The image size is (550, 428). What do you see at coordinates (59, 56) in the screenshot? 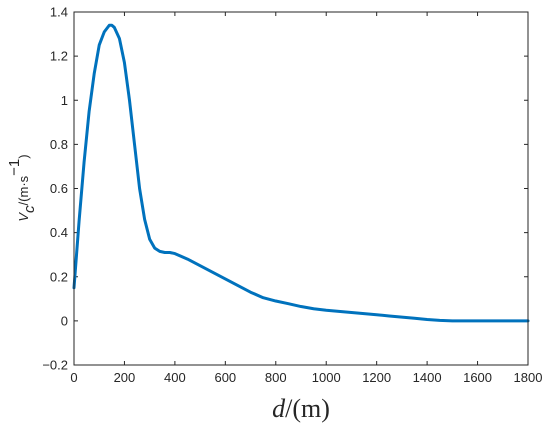
I see `y-tick-label: 1.2` at bounding box center [59, 56].